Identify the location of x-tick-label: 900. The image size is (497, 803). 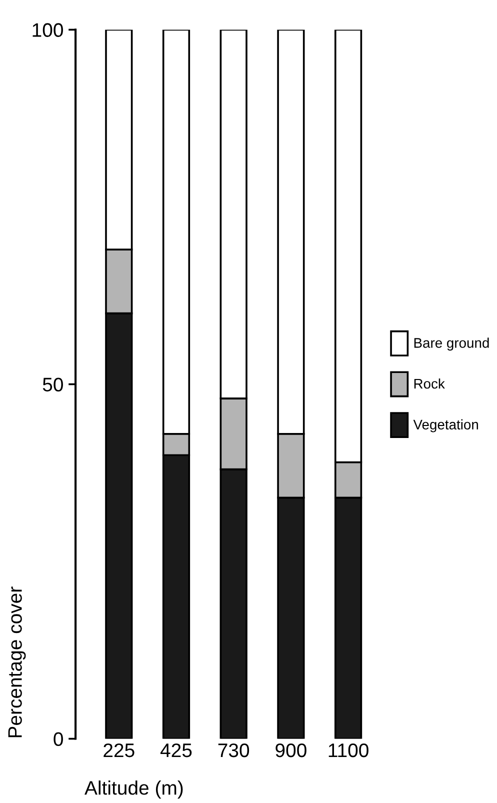
(291, 750).